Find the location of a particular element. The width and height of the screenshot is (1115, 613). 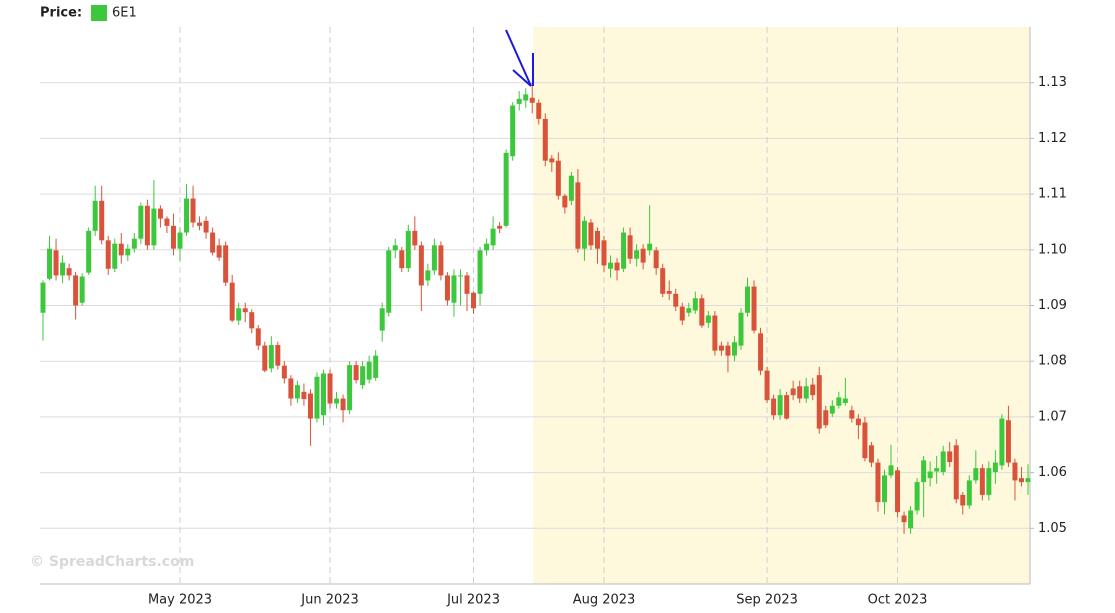

y-tick-label: 1.10 is located at coordinates (1052, 249).